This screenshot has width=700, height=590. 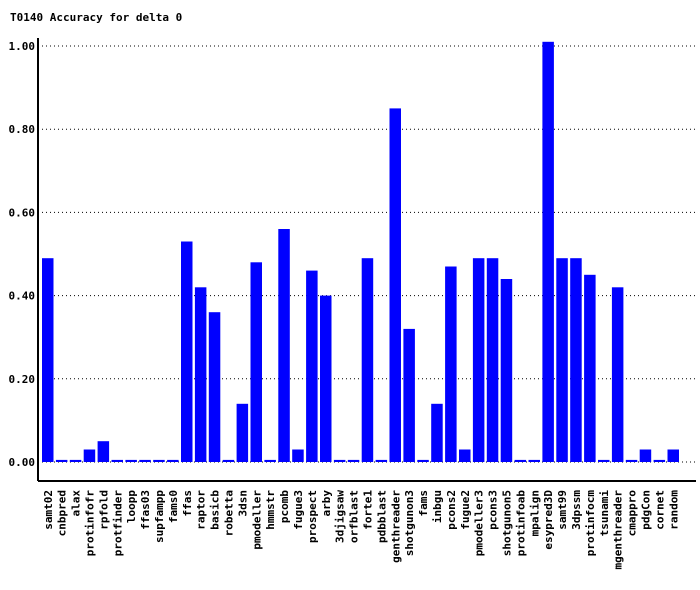 What do you see at coordinates (159, 460) in the screenshot?
I see `bar-supfampp` at bounding box center [159, 460].